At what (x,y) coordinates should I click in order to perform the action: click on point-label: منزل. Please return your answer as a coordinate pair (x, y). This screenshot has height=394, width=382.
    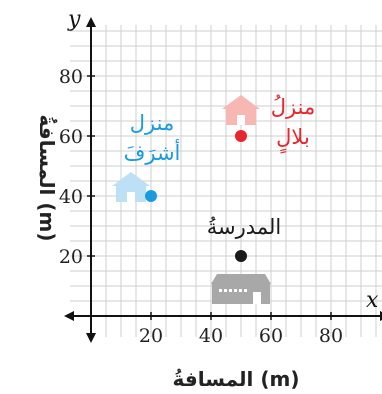
    Looking at the image, I should click on (152, 123).